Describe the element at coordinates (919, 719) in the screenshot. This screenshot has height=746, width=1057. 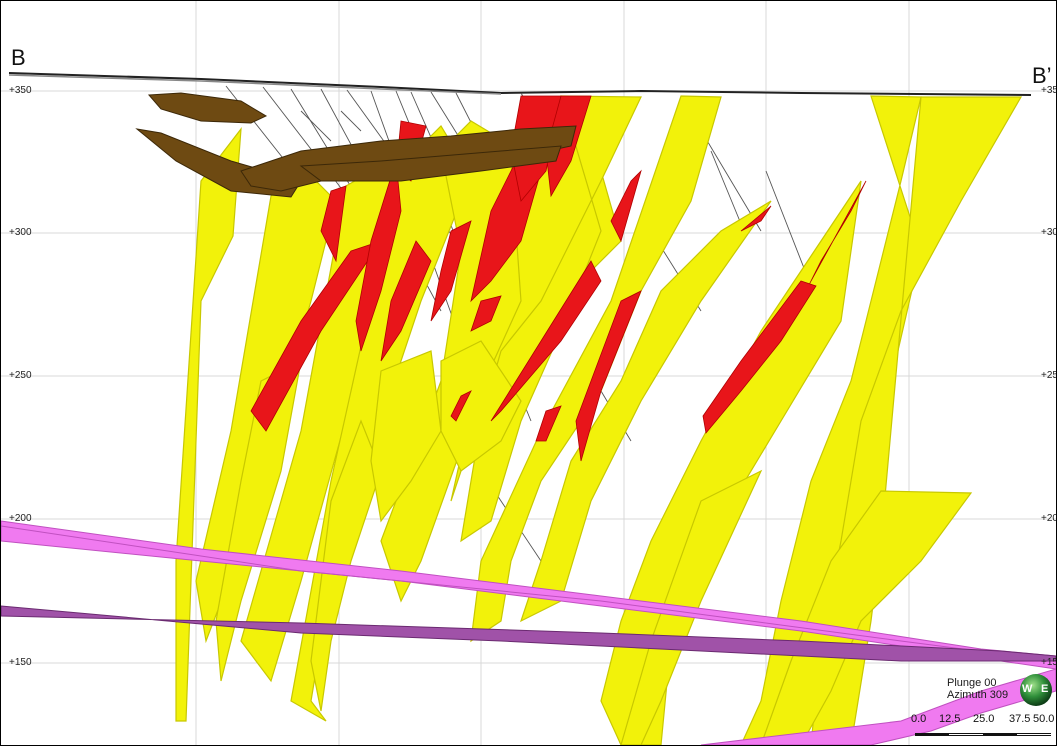
I see `scale-tick: 0.0` at that location.